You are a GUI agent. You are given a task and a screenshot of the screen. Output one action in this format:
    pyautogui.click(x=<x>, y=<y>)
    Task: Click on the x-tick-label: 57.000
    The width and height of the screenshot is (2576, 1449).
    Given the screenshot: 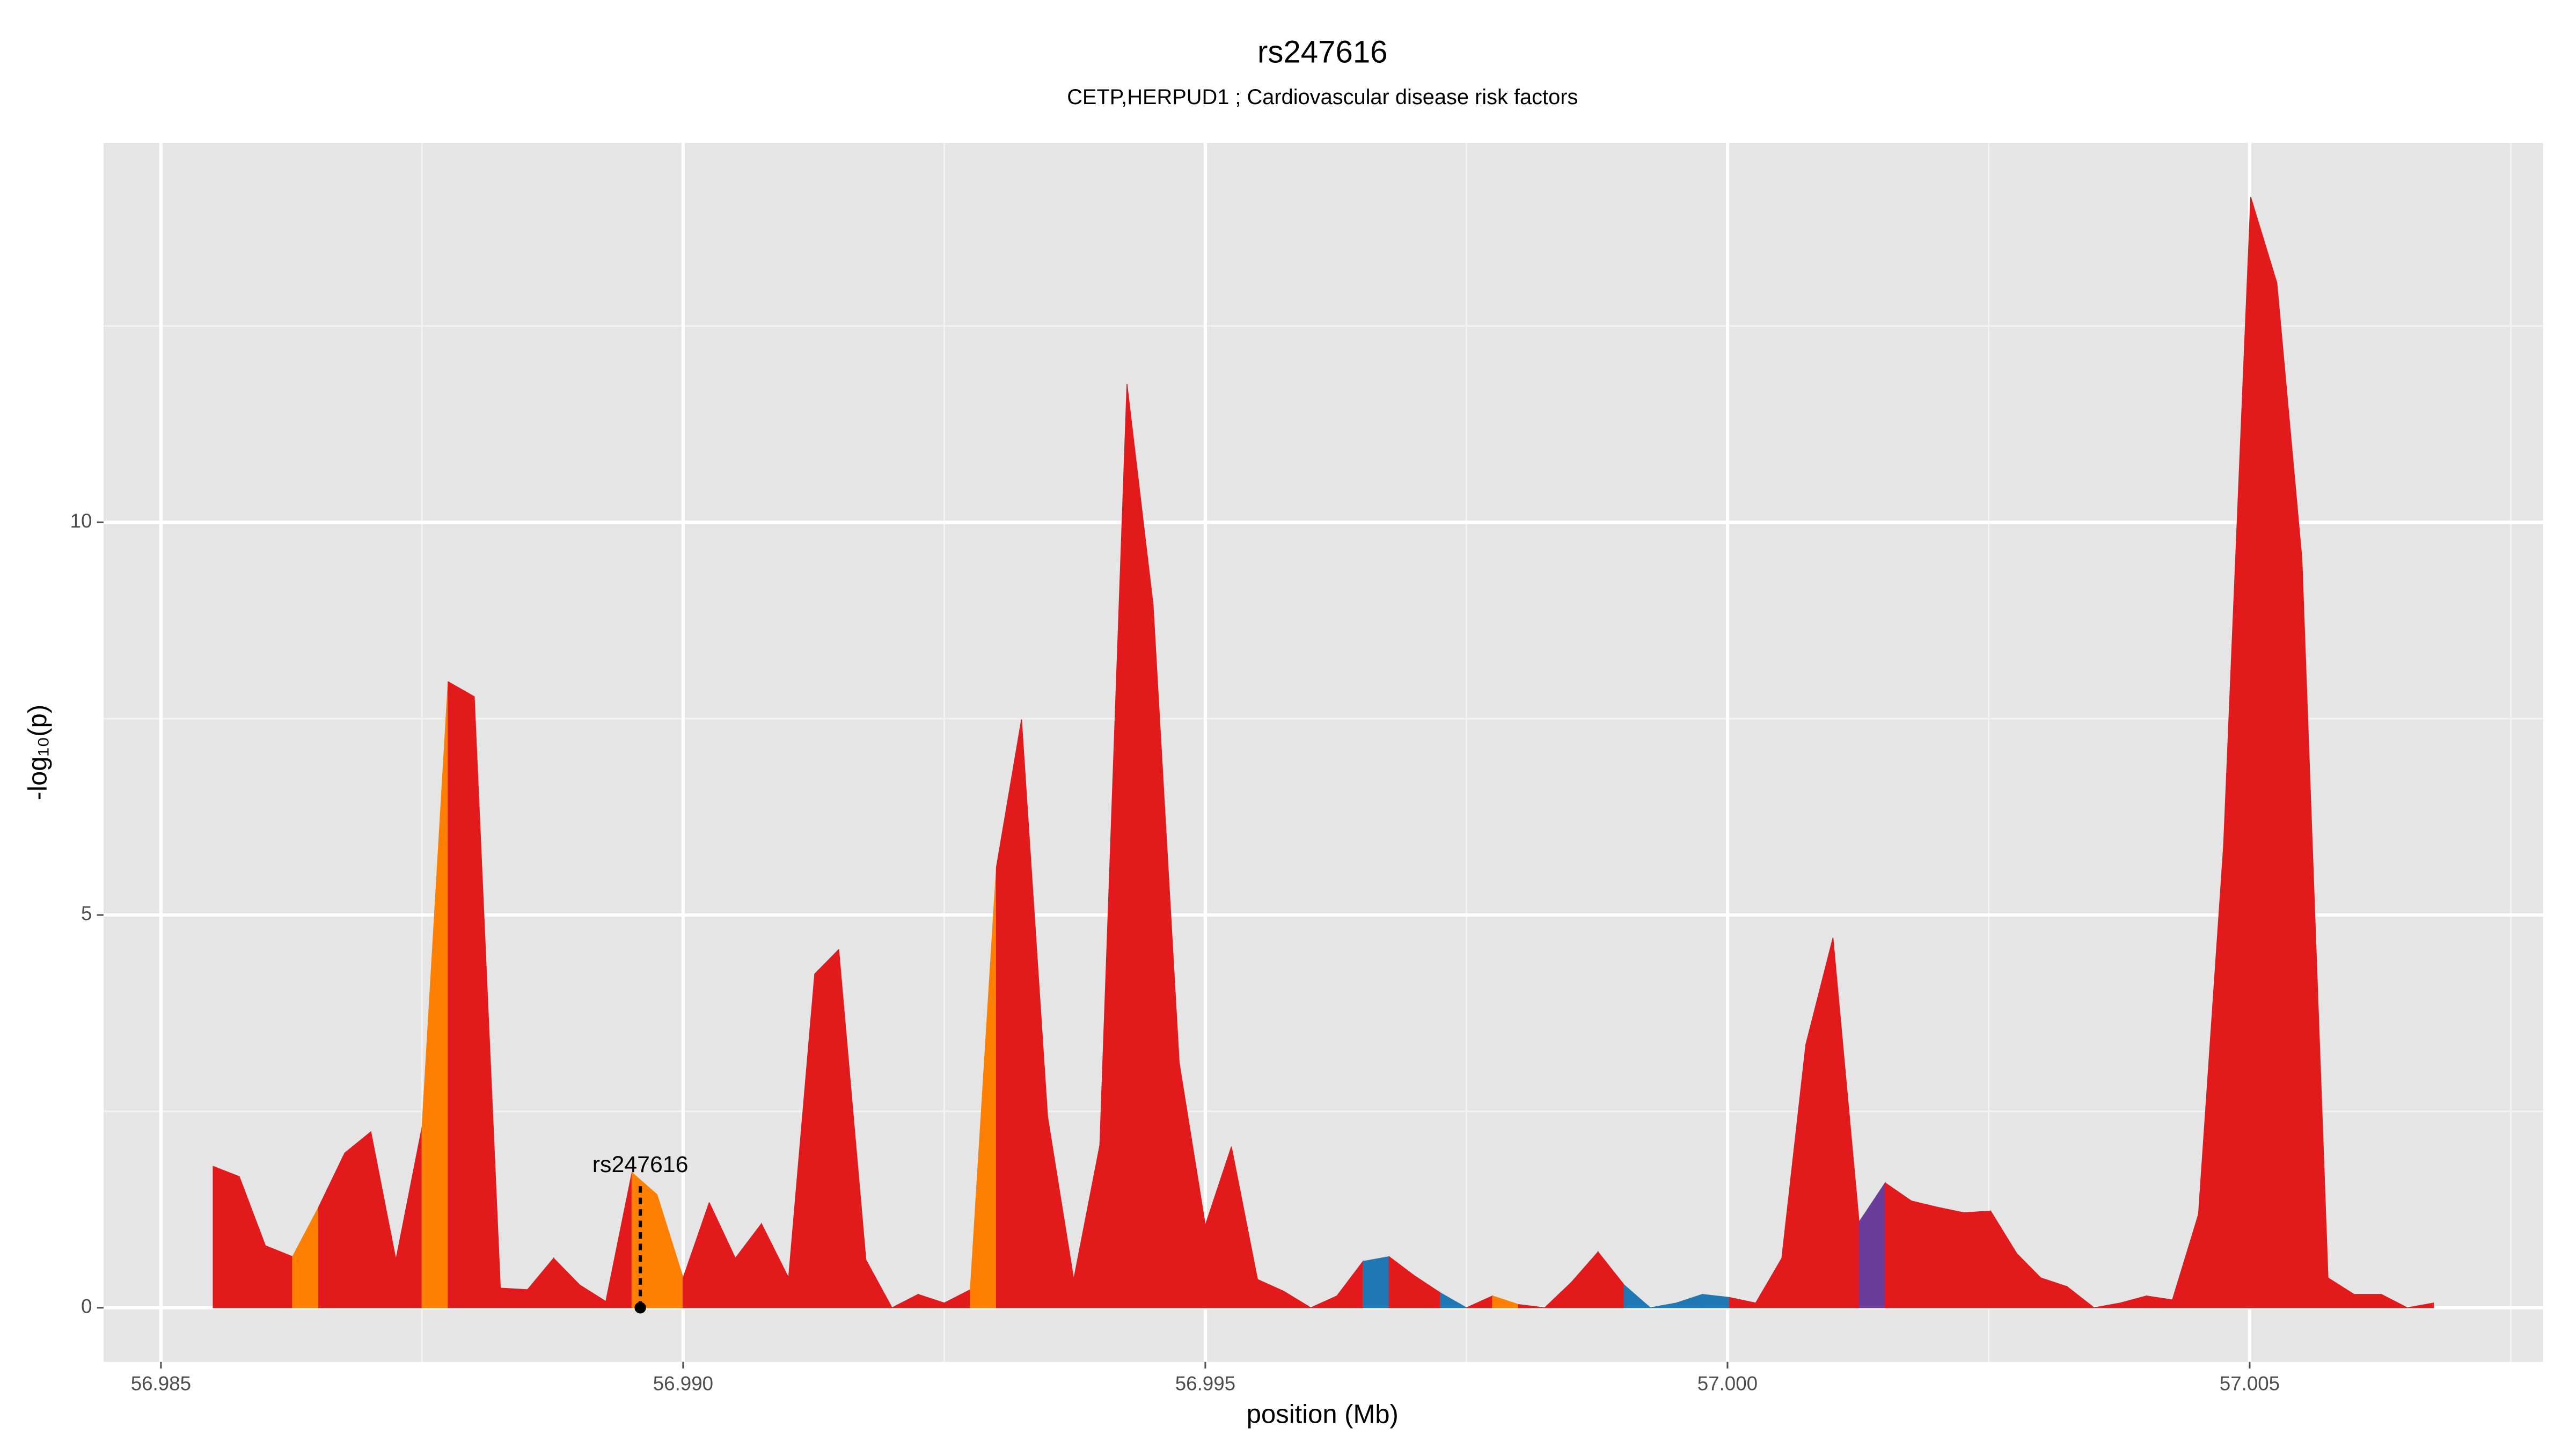 What is the action you would take?
    pyautogui.click(x=1727, y=1383)
    